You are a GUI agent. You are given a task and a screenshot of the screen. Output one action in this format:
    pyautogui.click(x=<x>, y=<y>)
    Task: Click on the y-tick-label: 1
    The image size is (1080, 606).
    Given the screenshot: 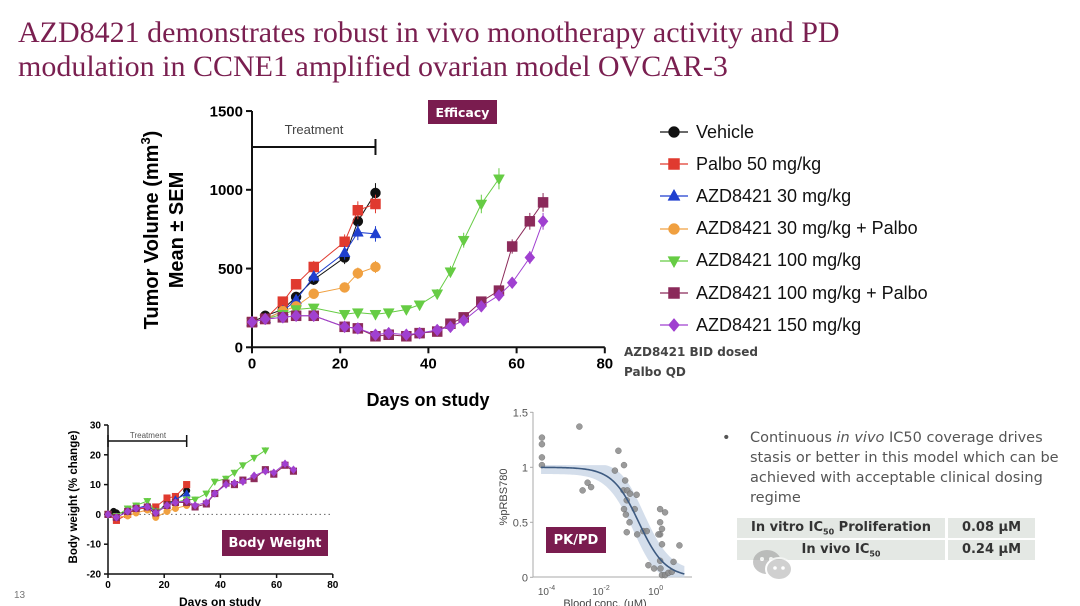 What is the action you would take?
    pyautogui.click(x=525, y=468)
    